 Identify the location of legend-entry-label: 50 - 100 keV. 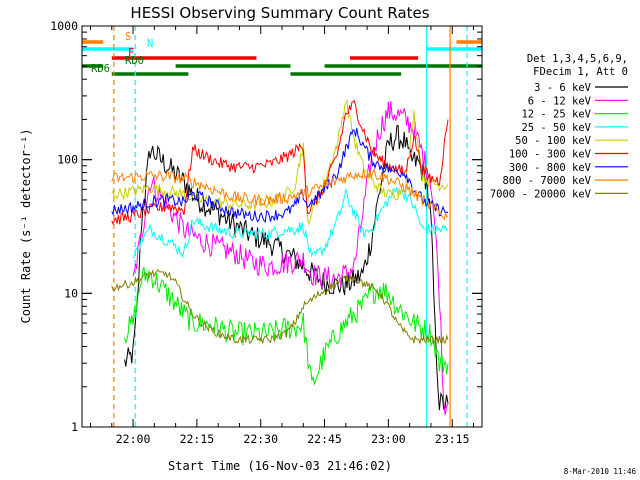
(553, 141).